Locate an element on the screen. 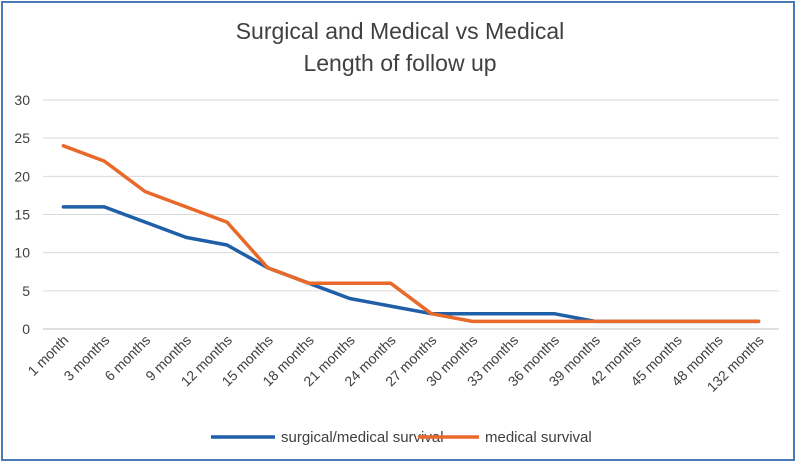 The image size is (800, 466). y-axis-ticks: 0 5 10 15 20 25 30 is located at coordinates (22, 214).